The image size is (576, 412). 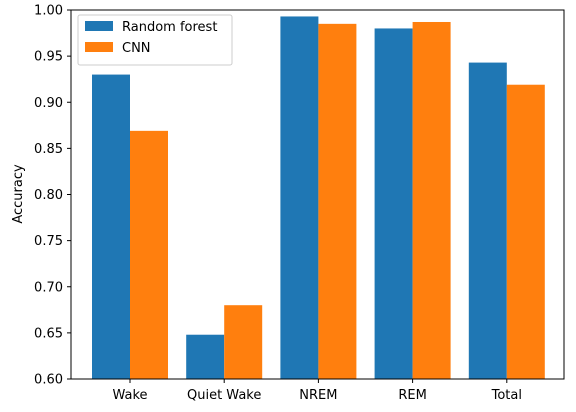 I want to click on legend-frame, so click(x=155, y=40).